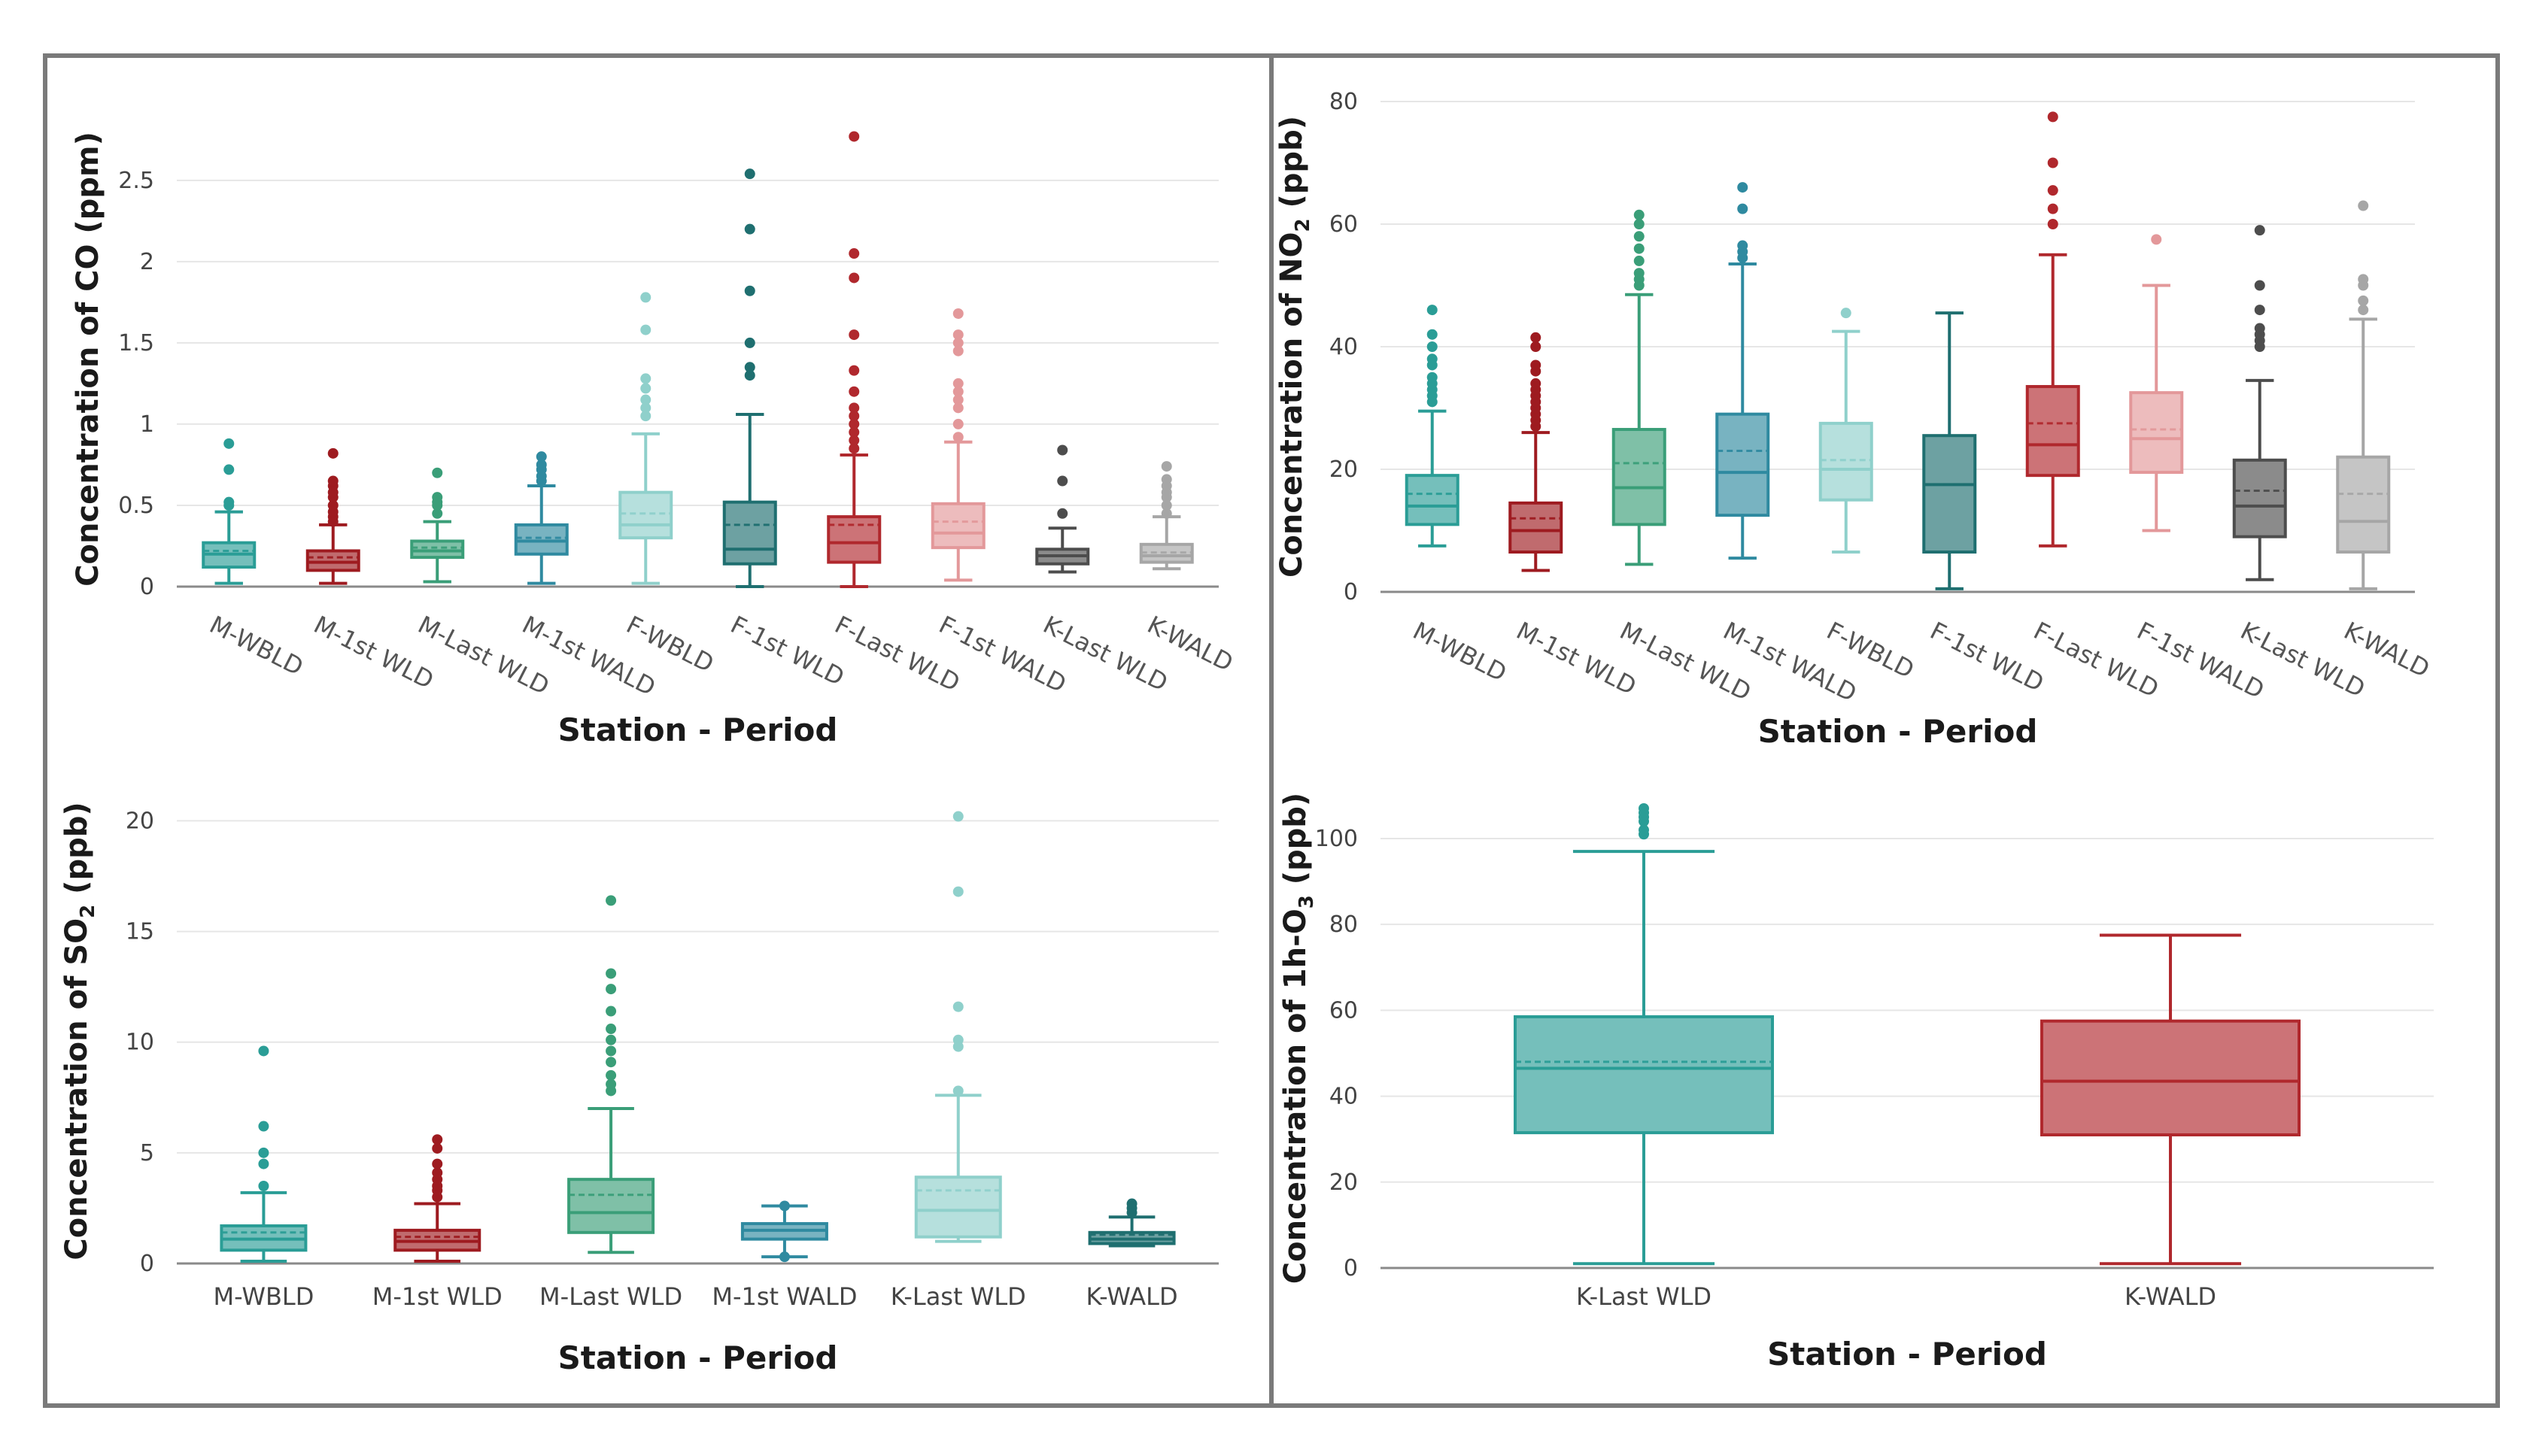  Describe the element at coordinates (263, 1296) in the screenshot. I see `so2-xtick-label: M-WBLD` at that location.